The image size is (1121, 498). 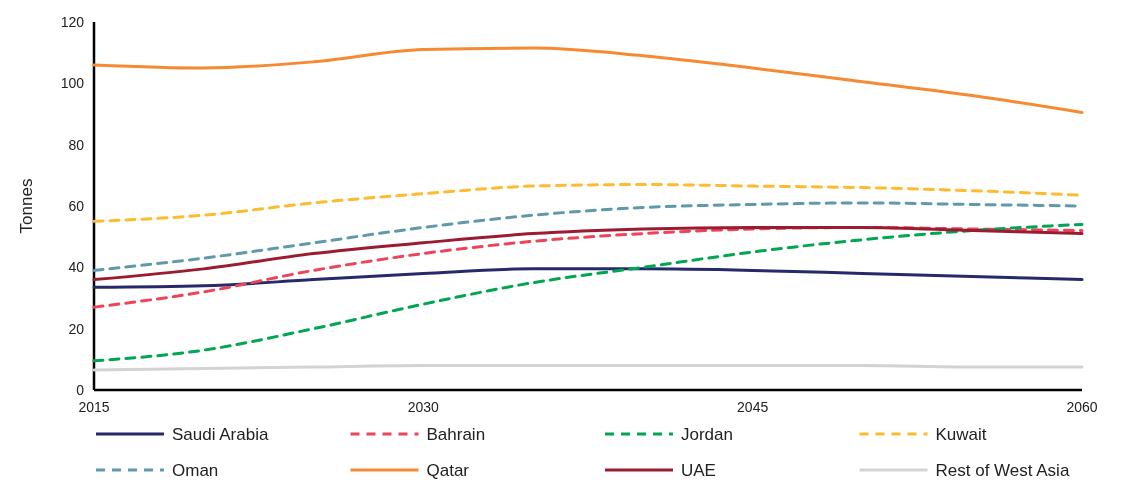 I want to click on y-tick-label: 120, so click(x=72, y=21).